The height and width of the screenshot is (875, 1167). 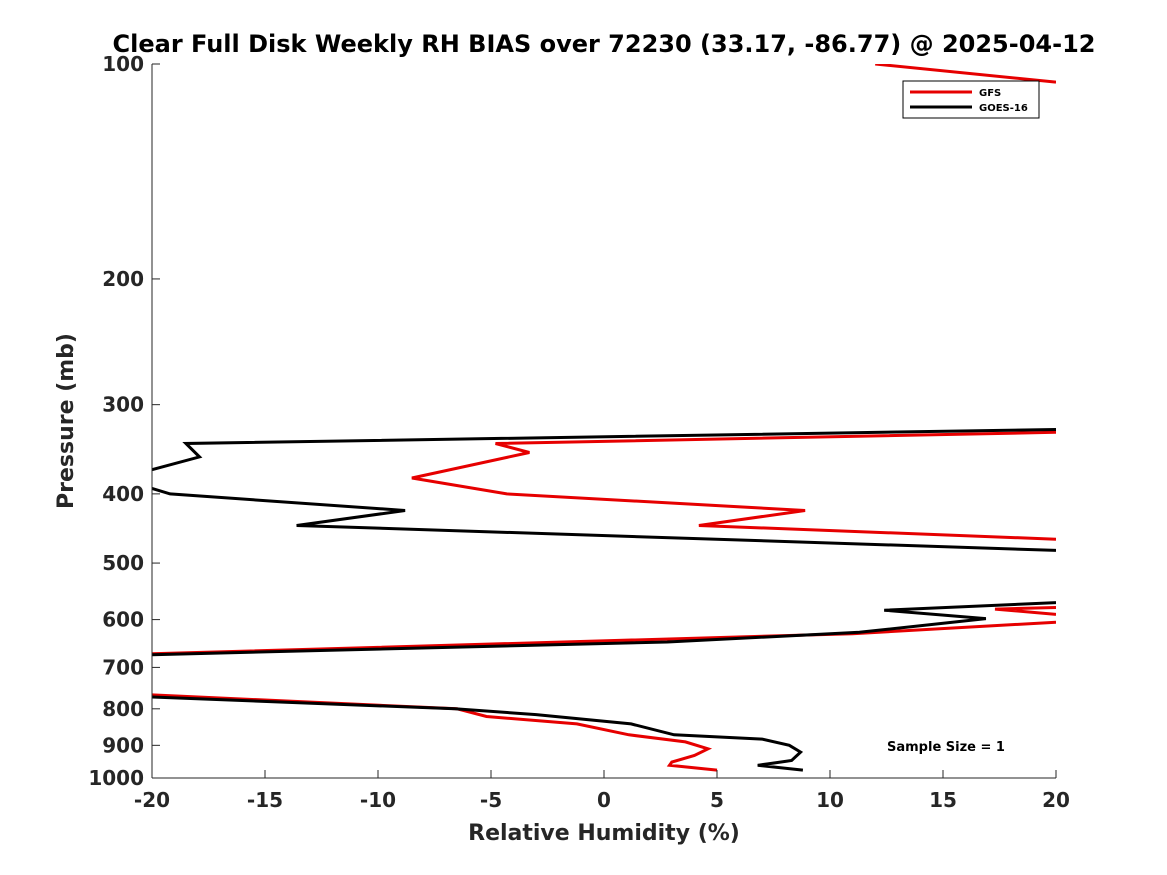 What do you see at coordinates (123, 563) in the screenshot?
I see `y-tick-label: 500` at bounding box center [123, 563].